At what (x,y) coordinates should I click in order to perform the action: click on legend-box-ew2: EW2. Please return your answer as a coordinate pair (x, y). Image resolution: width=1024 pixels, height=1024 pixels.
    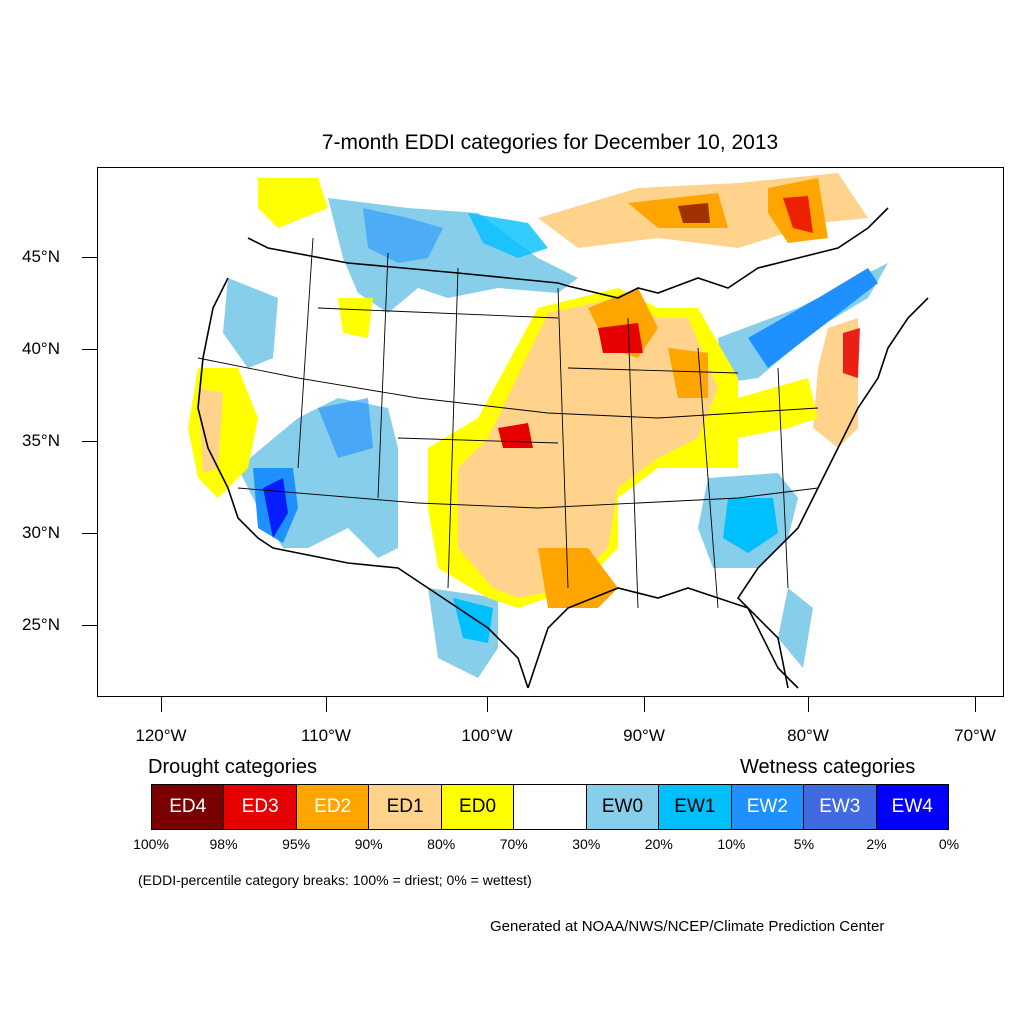
    Looking at the image, I should click on (768, 807).